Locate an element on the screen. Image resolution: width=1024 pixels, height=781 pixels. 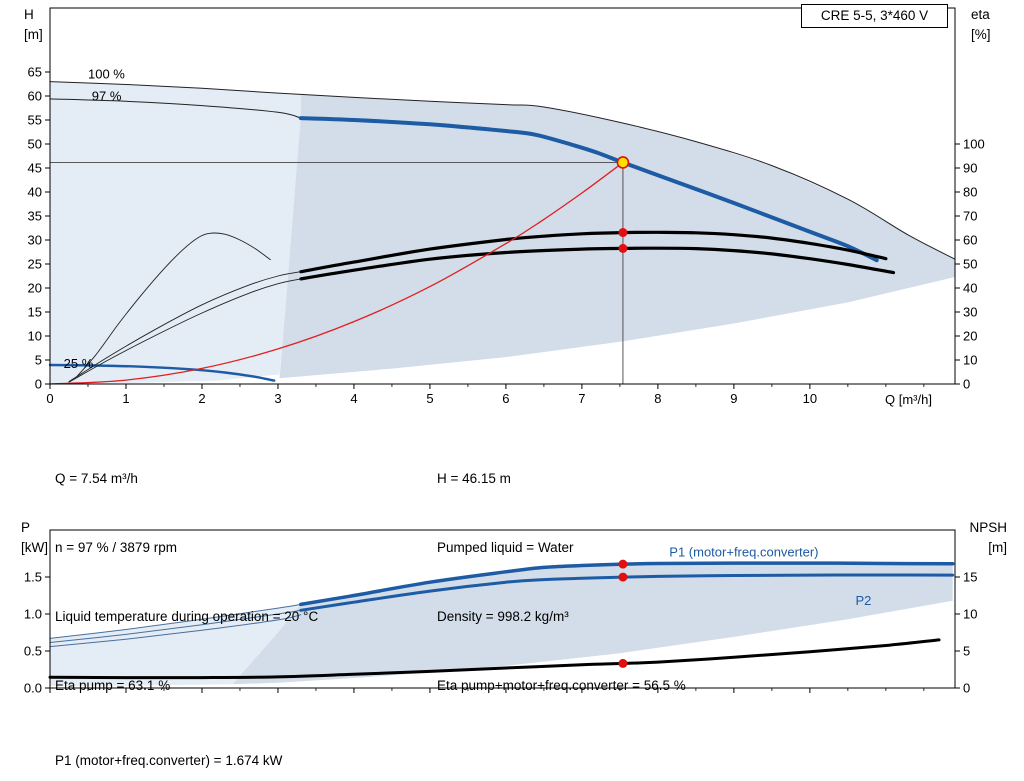
eta-axis-label: eta [%] is located at coordinates (981, 25).